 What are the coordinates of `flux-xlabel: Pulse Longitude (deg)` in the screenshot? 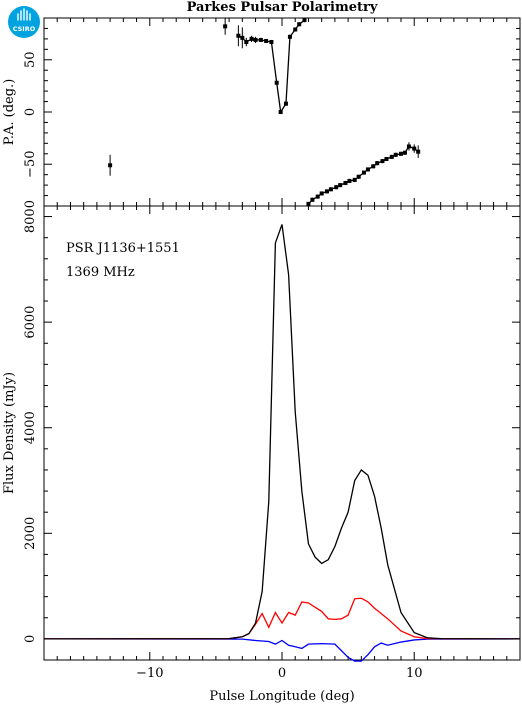 It's located at (281, 696).